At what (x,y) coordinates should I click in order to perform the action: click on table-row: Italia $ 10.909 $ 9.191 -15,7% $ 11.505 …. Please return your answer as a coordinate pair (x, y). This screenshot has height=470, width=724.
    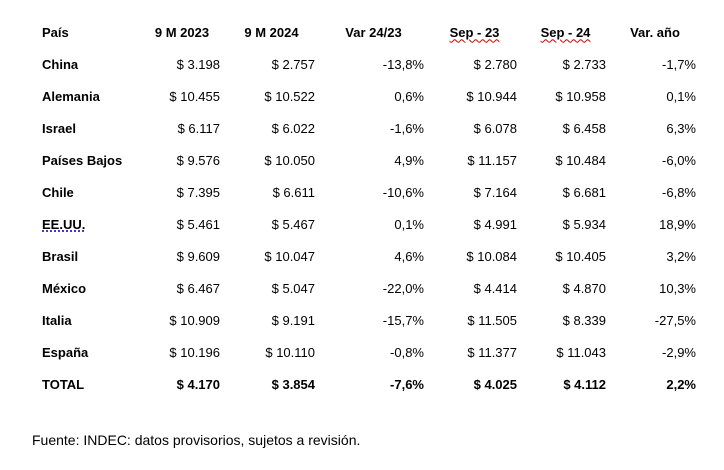
    Looking at the image, I should click on (366, 320).